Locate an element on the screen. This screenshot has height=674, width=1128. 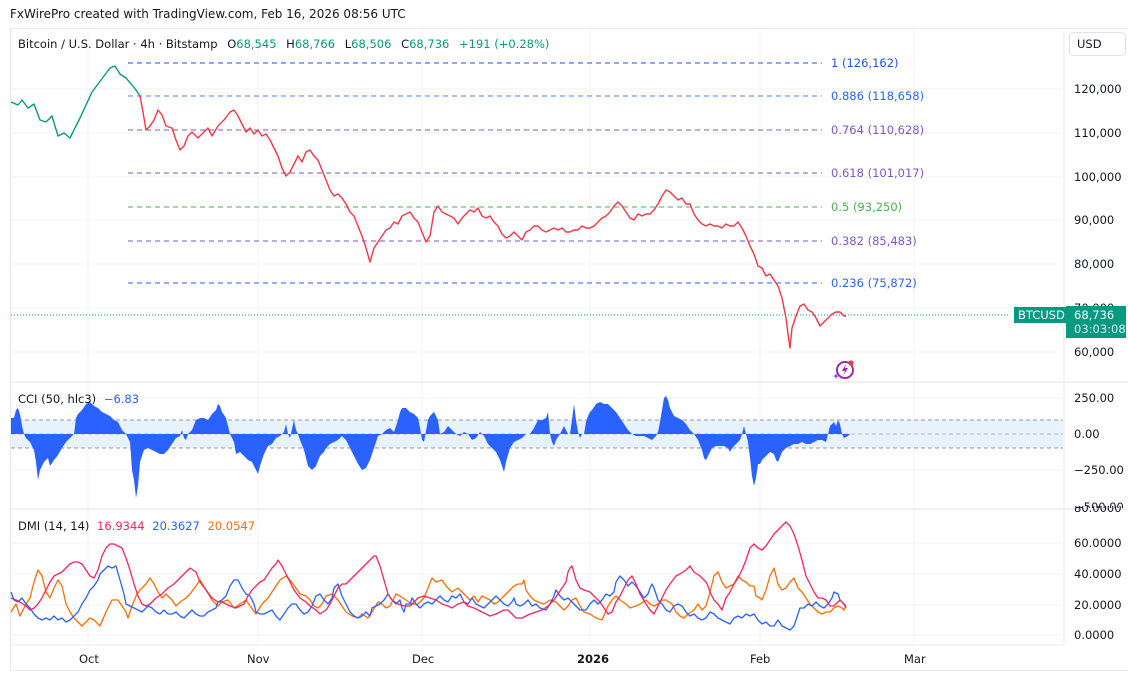
dmi-legend: DMI (14, 14) 16.9344 20.3627 20.0547 is located at coordinates (136, 526).